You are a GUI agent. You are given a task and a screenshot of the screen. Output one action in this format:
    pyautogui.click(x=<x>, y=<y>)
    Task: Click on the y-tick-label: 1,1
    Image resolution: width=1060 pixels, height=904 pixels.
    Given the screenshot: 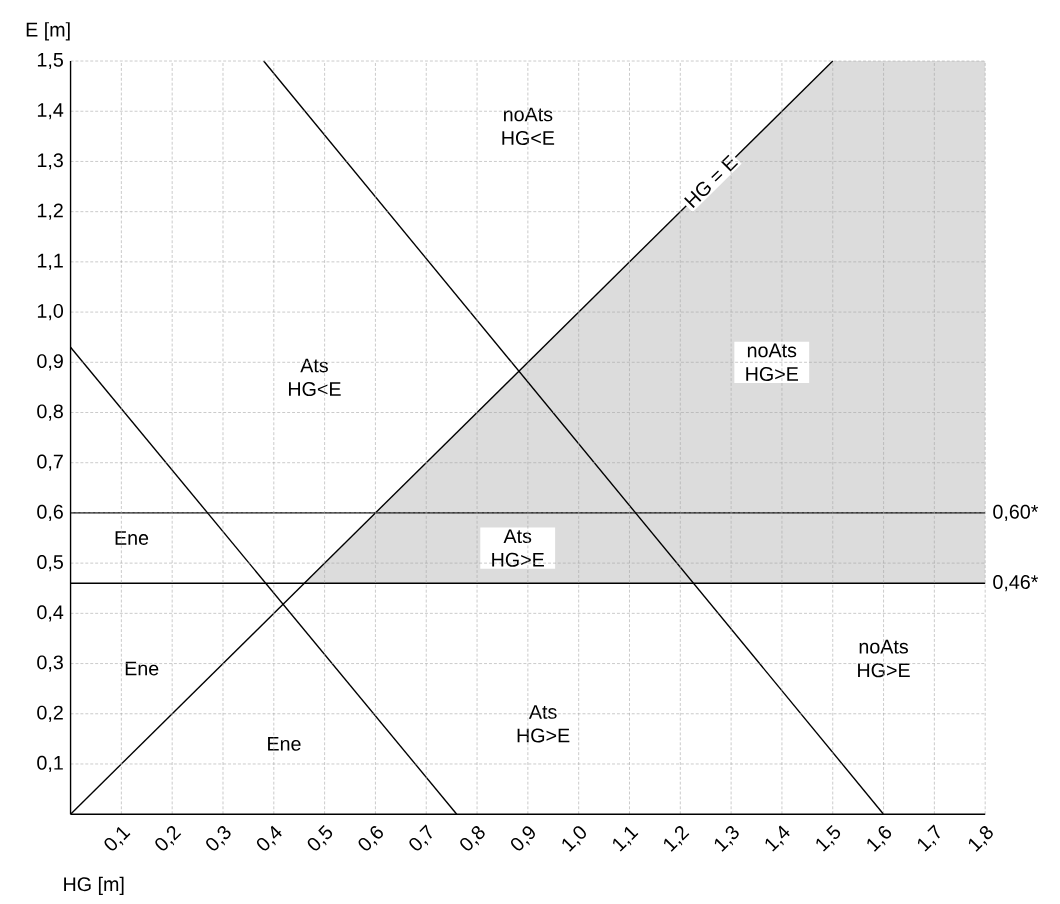 What is the action you would take?
    pyautogui.click(x=50, y=262)
    